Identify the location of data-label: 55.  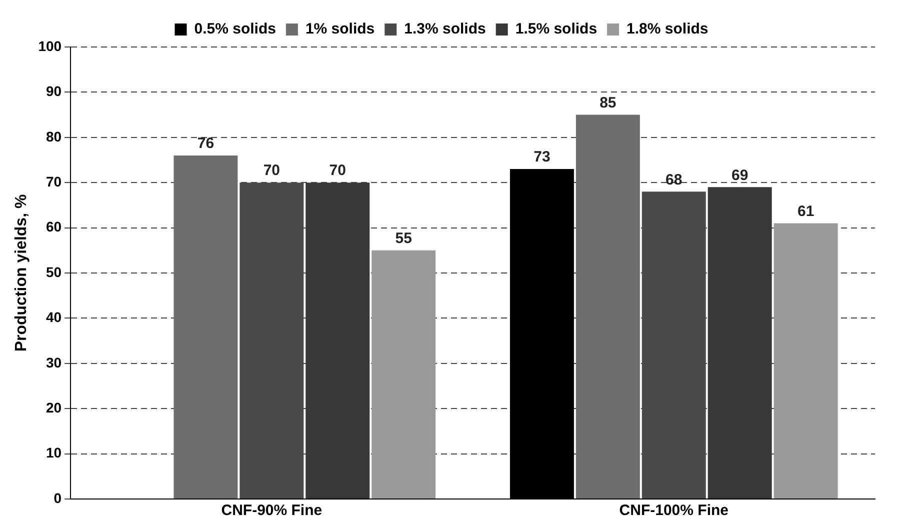
(403, 239).